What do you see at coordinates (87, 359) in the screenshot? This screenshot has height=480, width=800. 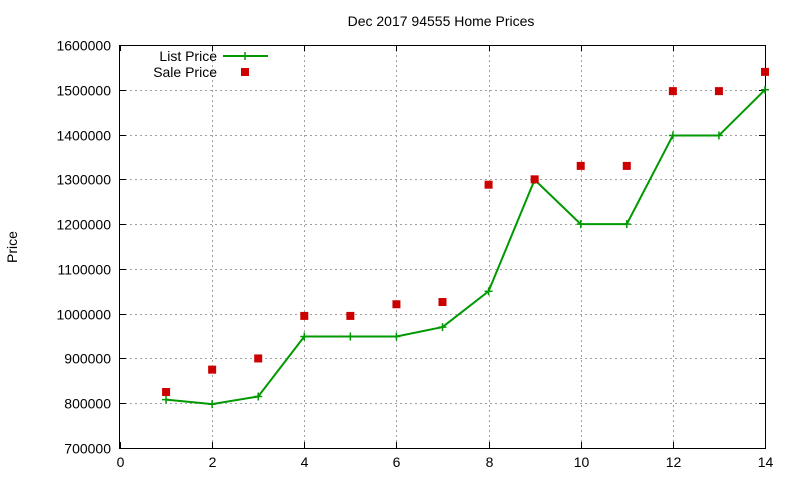 I see `y-tick-label: 900000` at bounding box center [87, 359].